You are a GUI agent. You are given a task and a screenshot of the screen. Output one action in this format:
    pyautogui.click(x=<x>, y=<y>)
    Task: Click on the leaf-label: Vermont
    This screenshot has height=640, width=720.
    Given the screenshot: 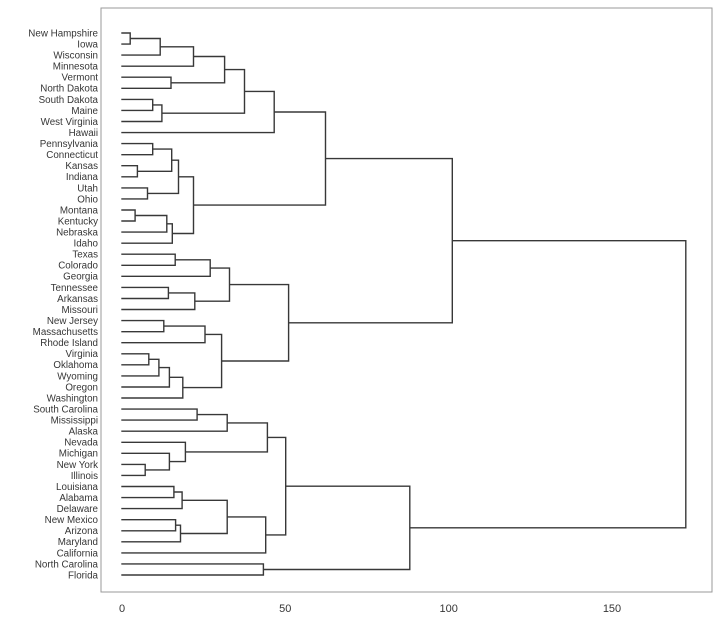 What is the action you would take?
    pyautogui.click(x=80, y=78)
    